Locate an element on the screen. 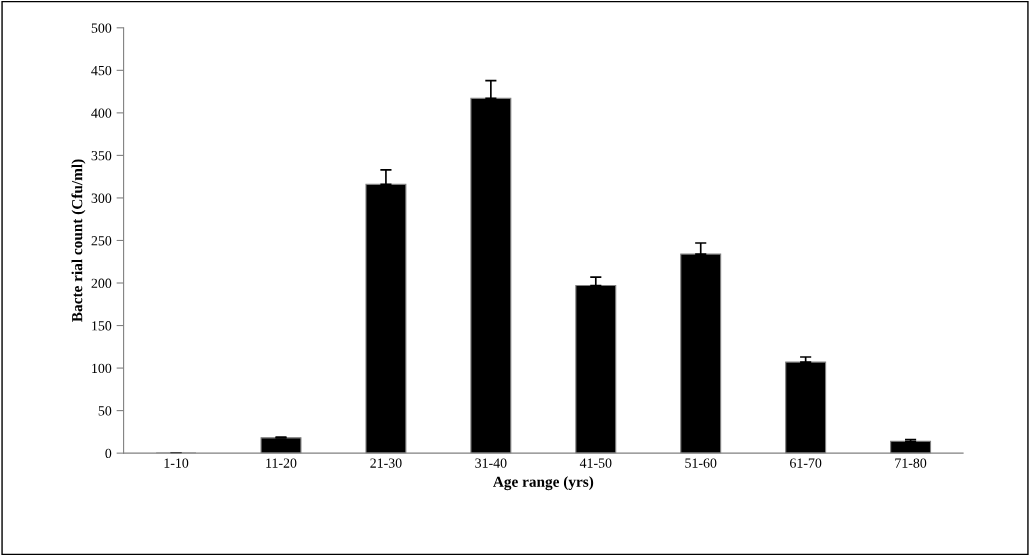 The height and width of the screenshot is (556, 1030). x-tick-label: 11-20 is located at coordinates (281, 463).